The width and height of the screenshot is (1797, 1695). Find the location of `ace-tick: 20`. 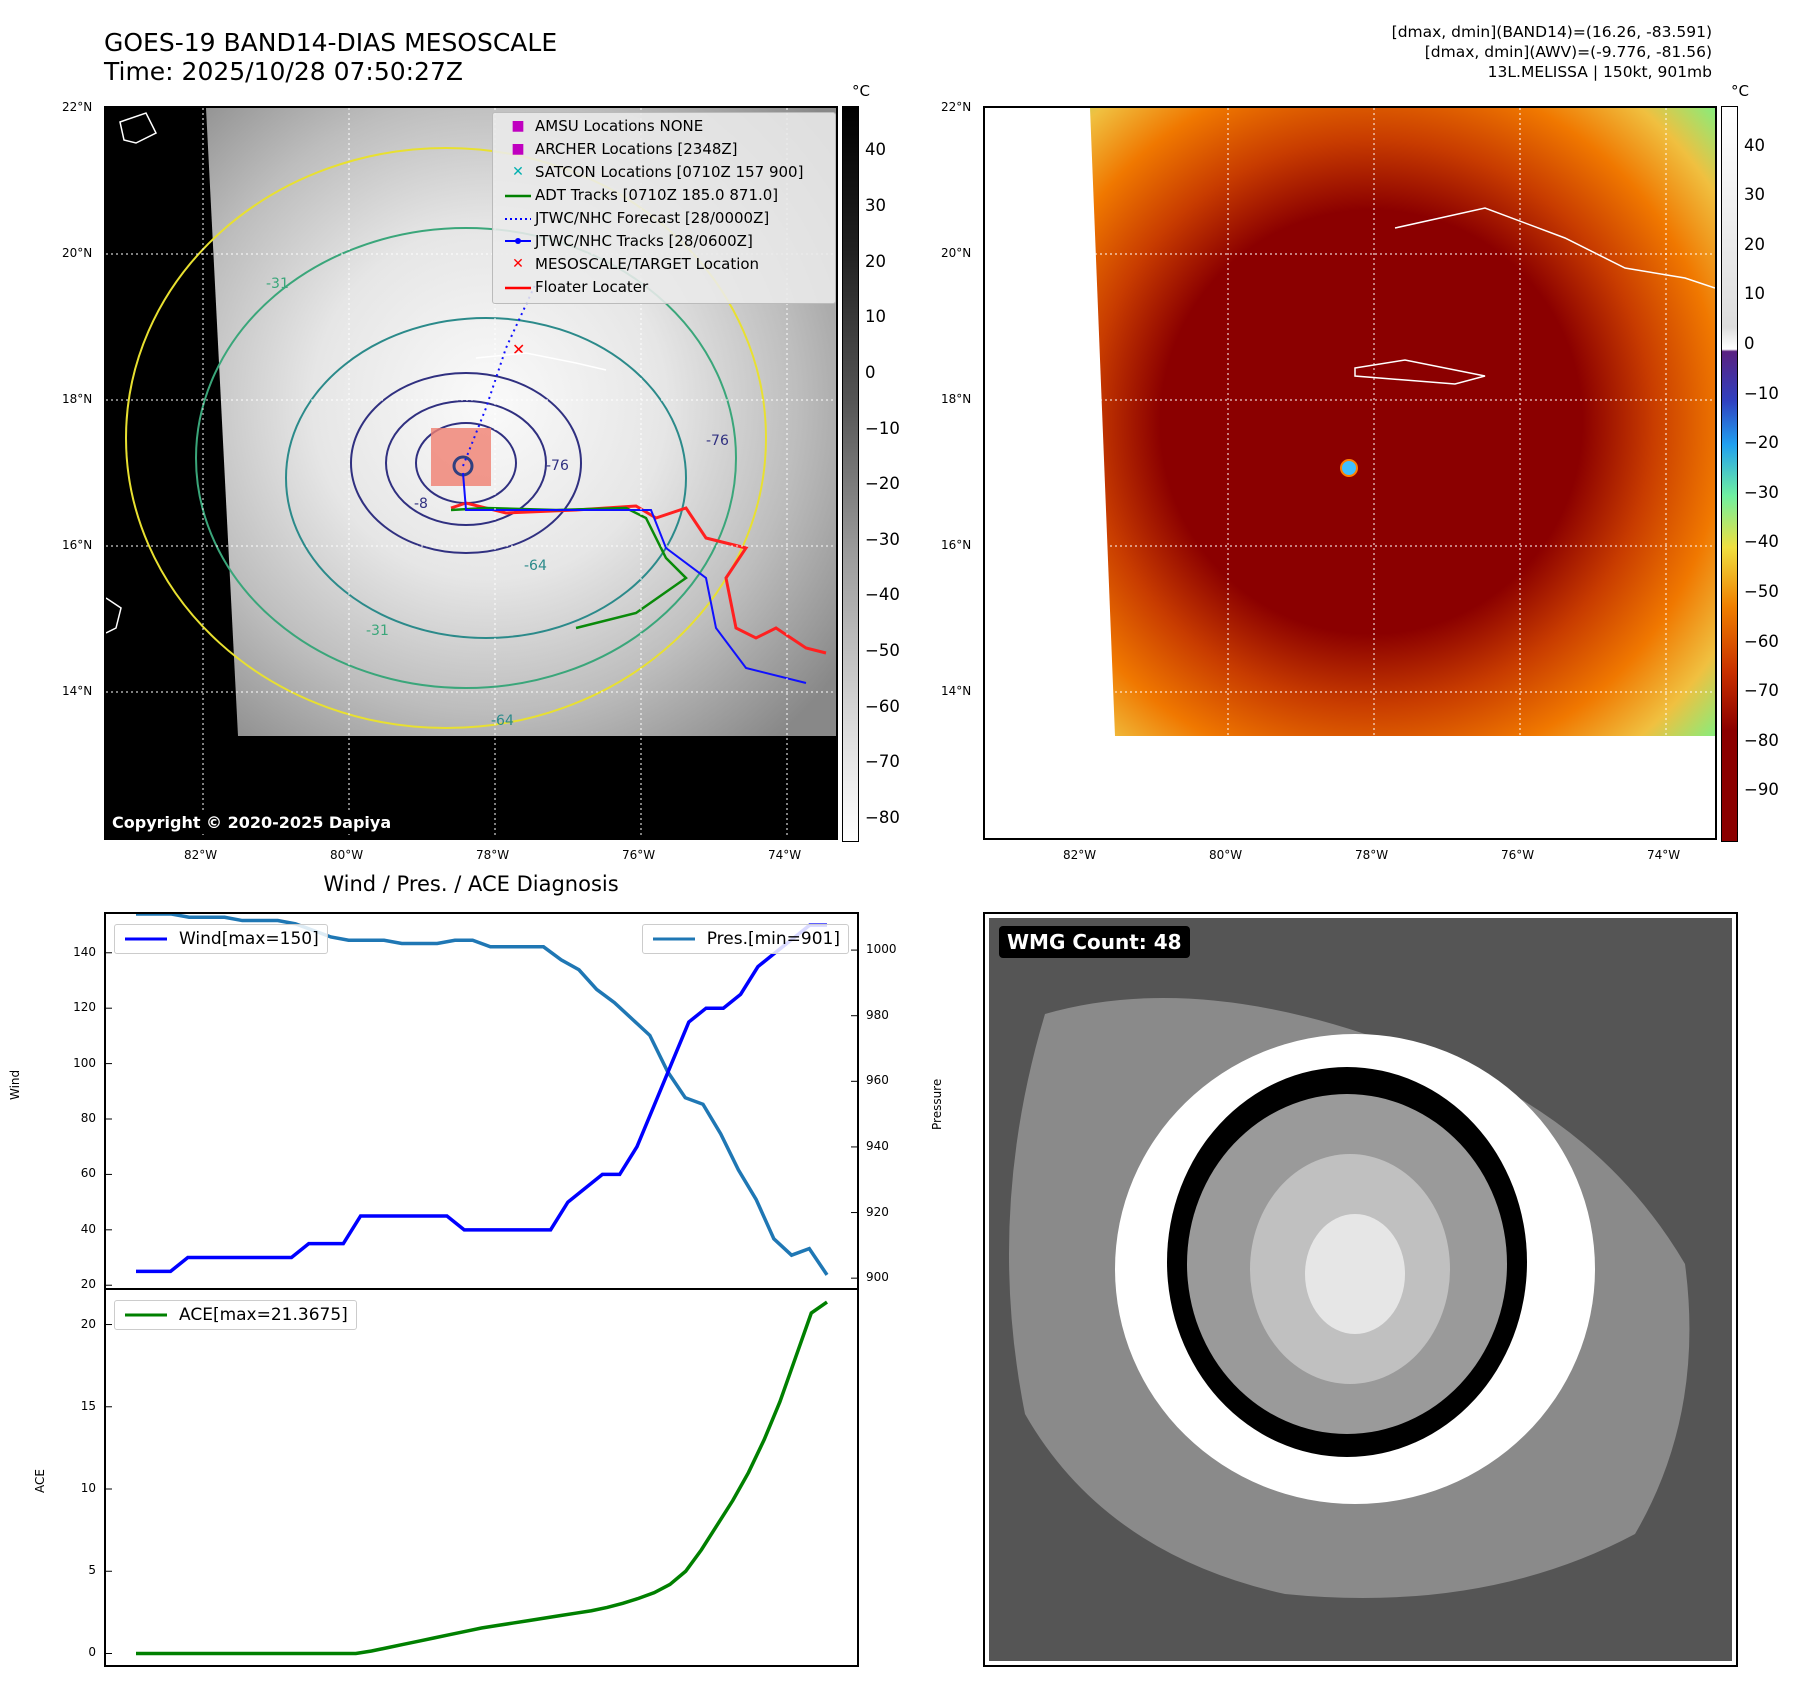

ace-tick: 20 is located at coordinates (88, 1323).